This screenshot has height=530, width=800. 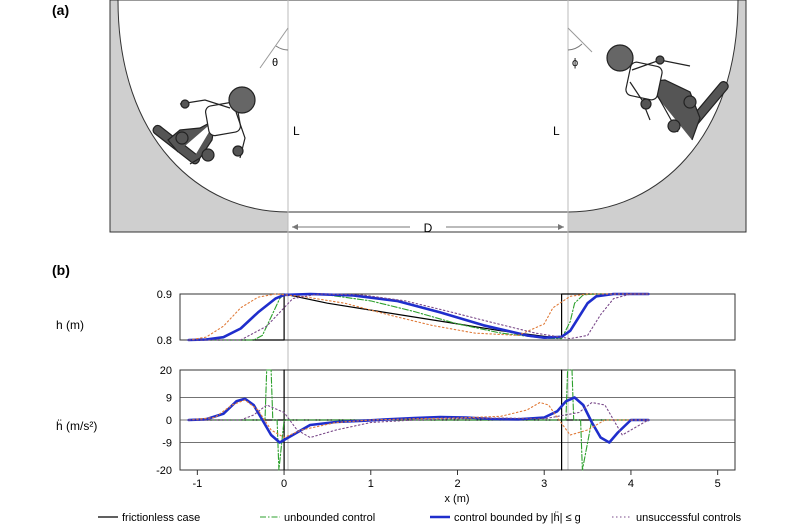 I want to click on halfpipe-left-ramp, so click(x=199, y=116).